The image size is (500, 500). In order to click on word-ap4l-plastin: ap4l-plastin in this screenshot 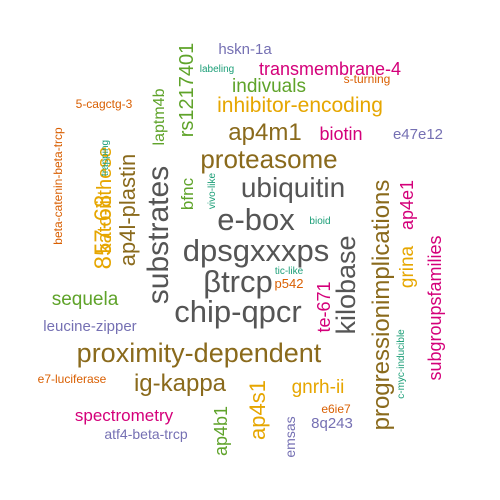, I will do `click(127, 210)`.